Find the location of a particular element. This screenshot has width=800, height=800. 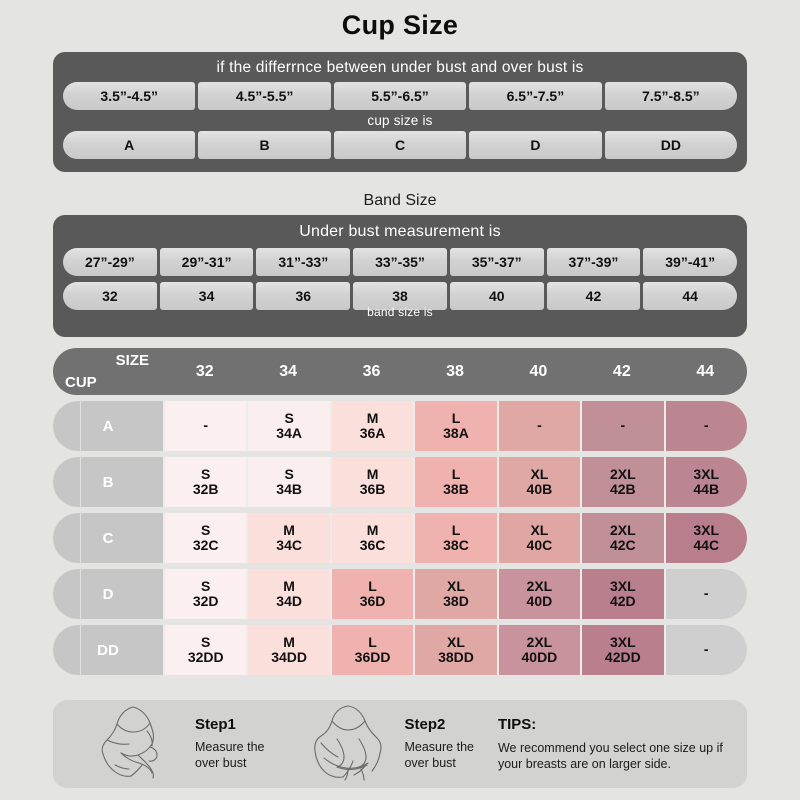

cell-code-label: 38C is located at coordinates (456, 545).